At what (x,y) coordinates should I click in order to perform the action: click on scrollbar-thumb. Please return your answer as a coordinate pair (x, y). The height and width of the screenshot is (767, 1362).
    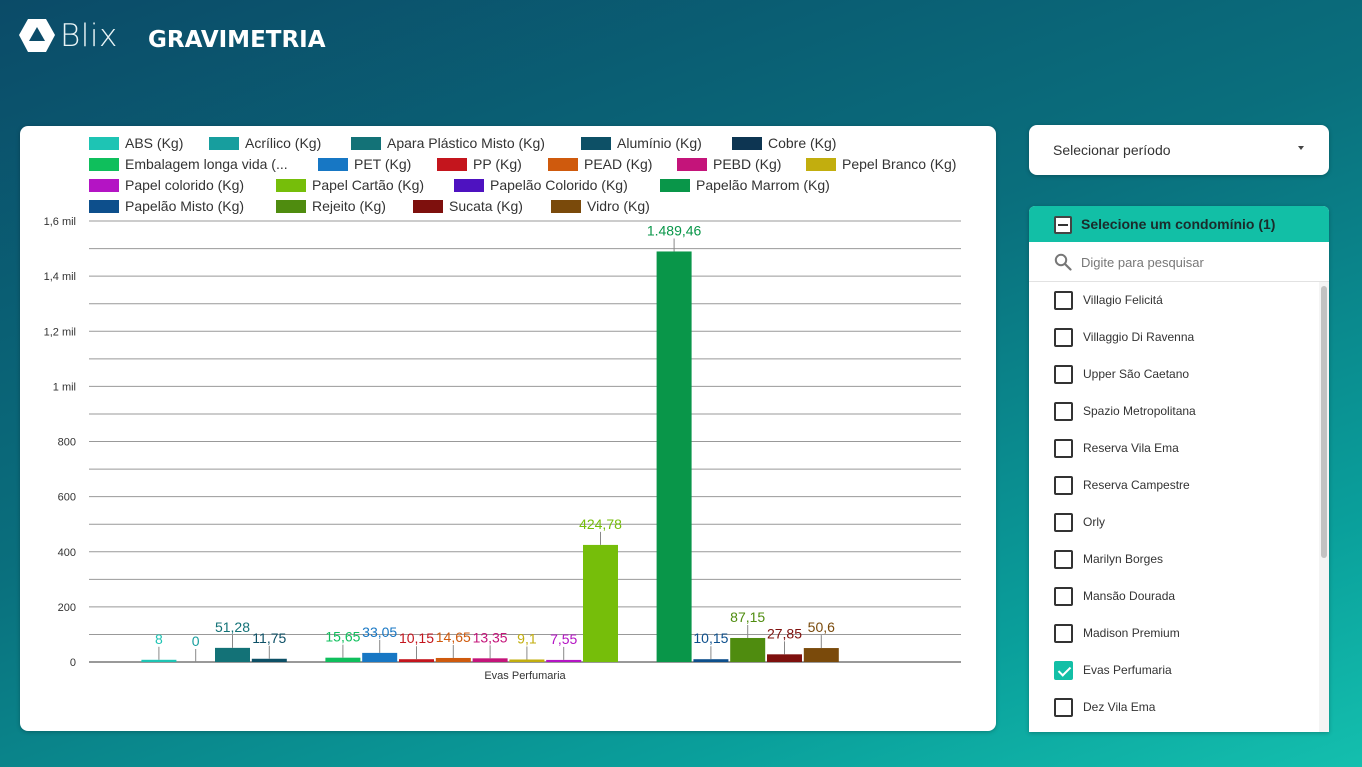
    Looking at the image, I should click on (1324, 422).